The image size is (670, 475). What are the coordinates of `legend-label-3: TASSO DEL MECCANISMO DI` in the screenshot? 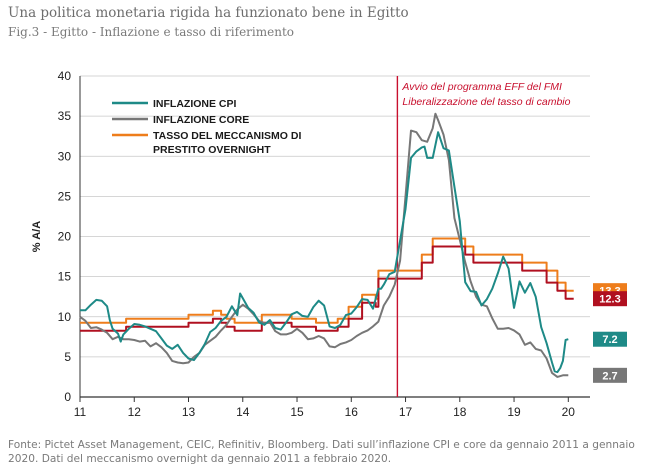 It's located at (227, 136).